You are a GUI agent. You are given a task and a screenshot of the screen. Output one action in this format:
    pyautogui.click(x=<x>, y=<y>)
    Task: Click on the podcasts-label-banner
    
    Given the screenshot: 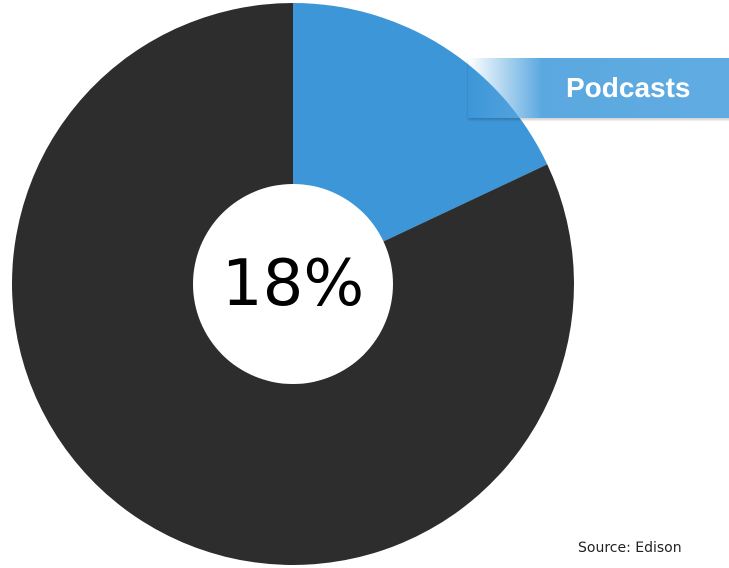 What is the action you would take?
    pyautogui.click(x=598, y=88)
    